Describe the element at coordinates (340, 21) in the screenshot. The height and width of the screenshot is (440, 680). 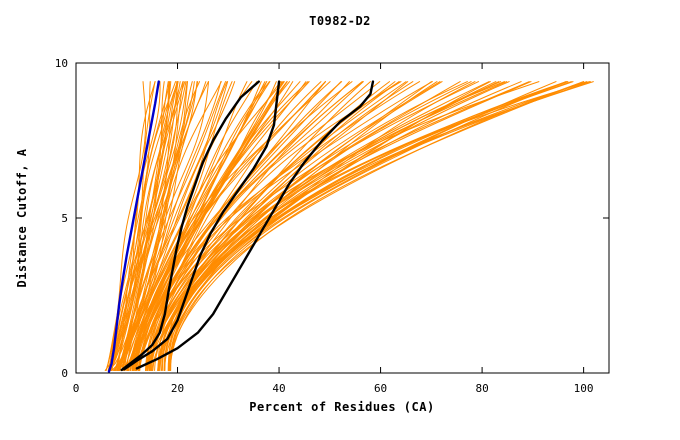
I see `page-title: T0982-D2` at that location.